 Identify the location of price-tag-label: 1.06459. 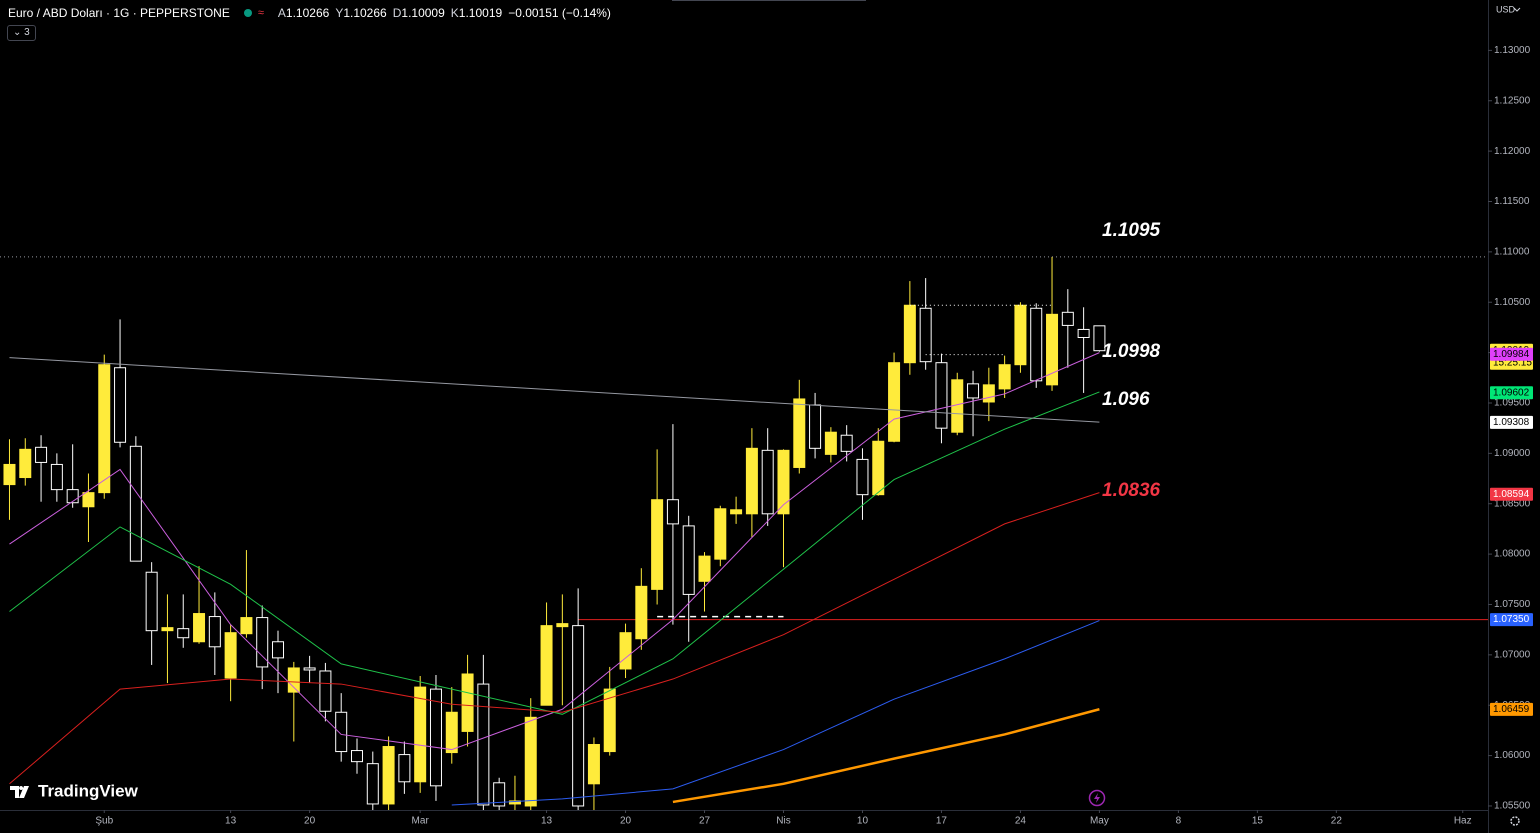
(1511, 709).